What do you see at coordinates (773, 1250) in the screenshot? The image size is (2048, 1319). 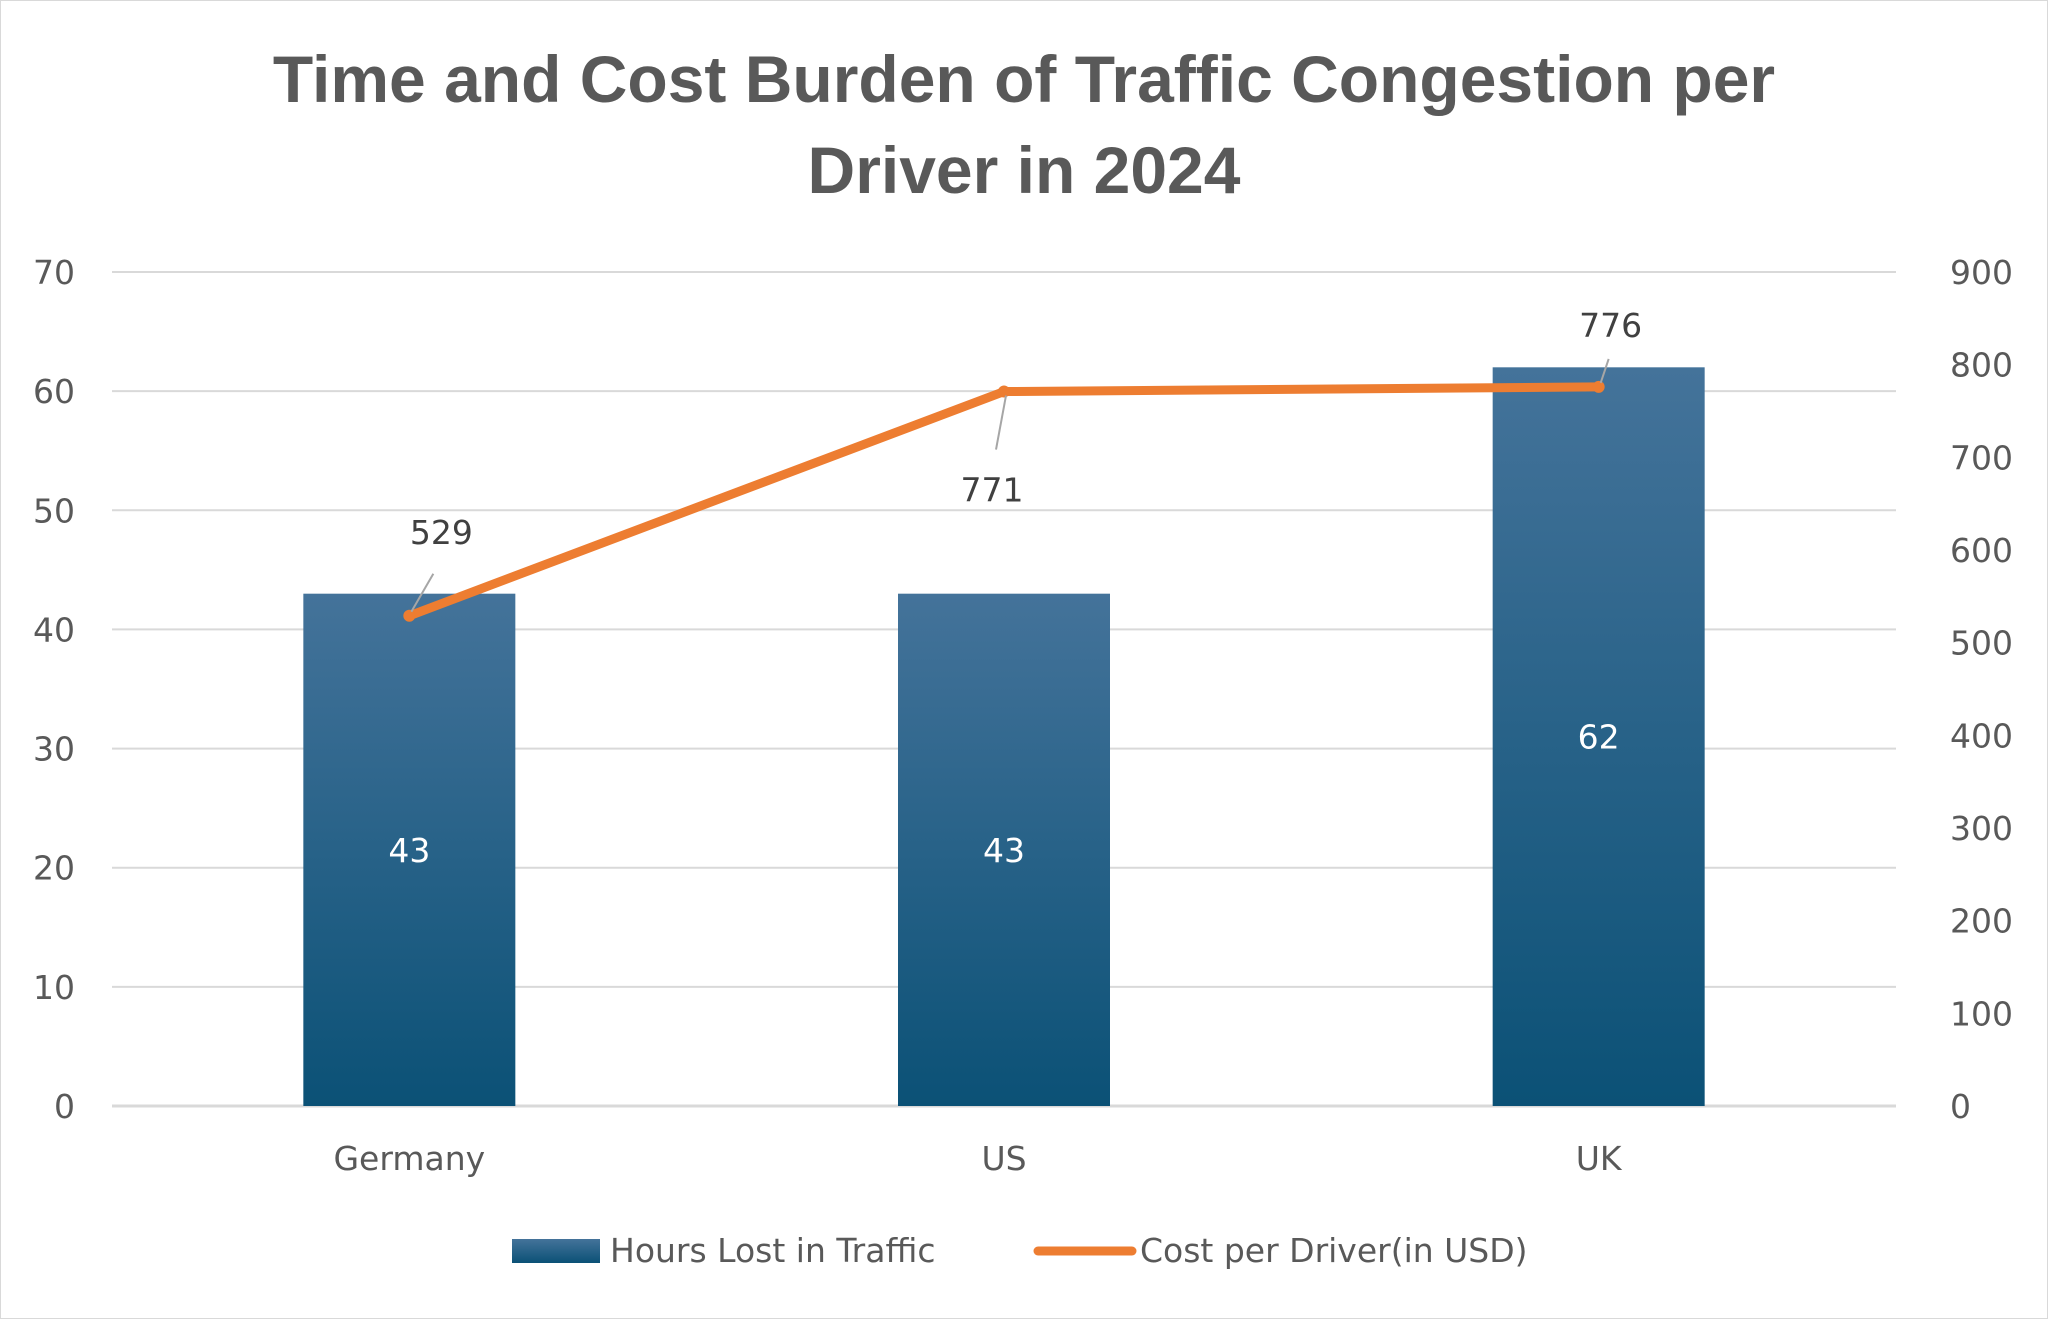 I see `legend-label-hours: Hours Lost in Traffic` at bounding box center [773, 1250].